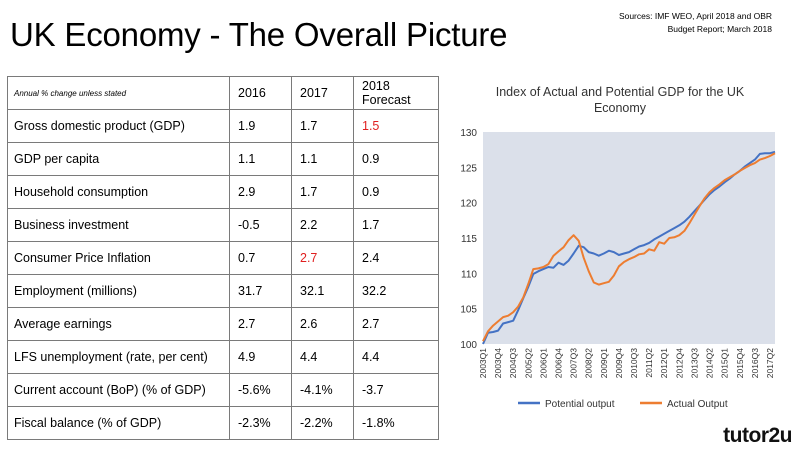  Describe the element at coordinates (468, 133) in the screenshot. I see `y-tick-label: 130` at that location.